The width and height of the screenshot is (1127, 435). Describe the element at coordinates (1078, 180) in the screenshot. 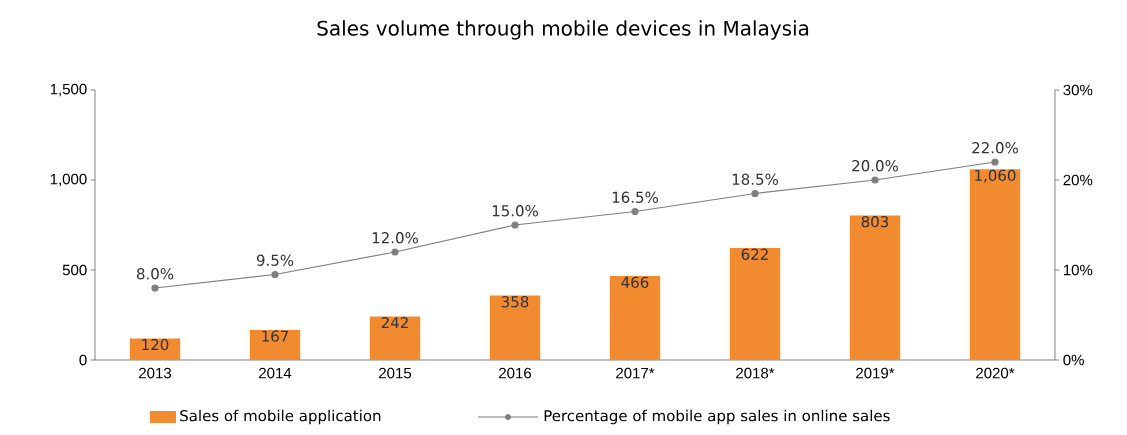

I see `y2-tick-label: 20%` at that location.